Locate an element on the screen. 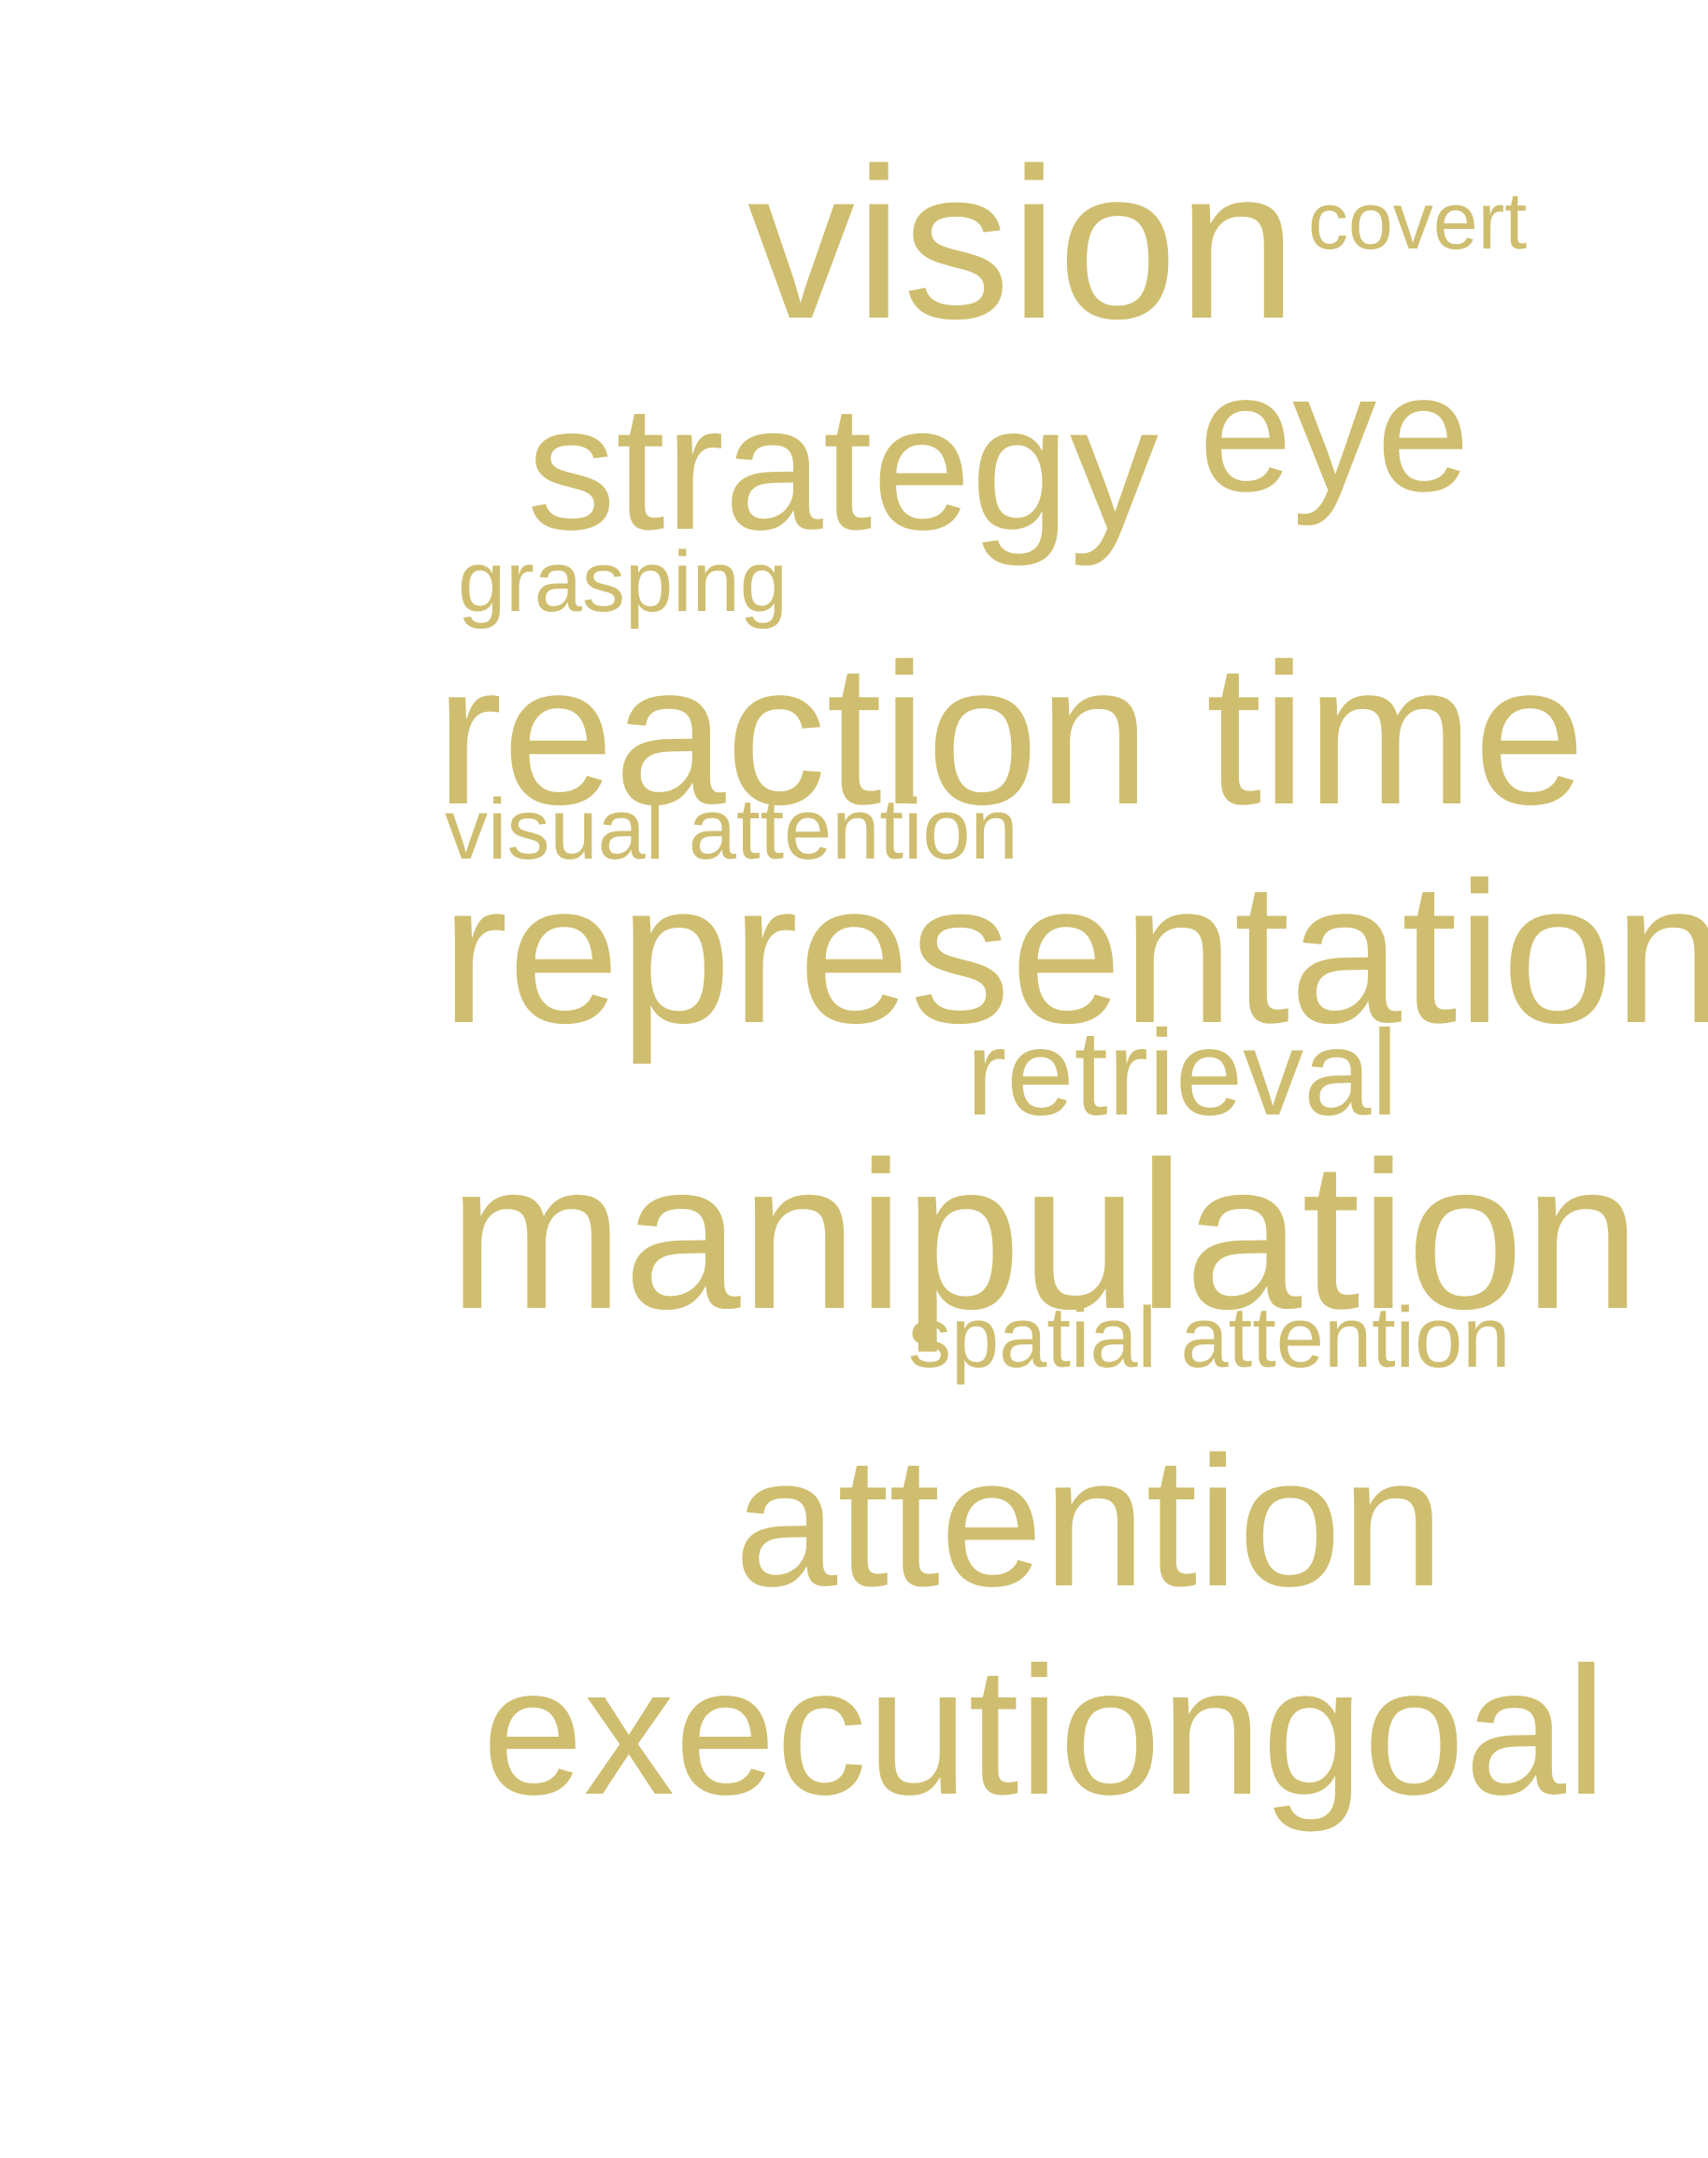 This screenshot has height=2158, width=1708. word-visual-attention: visual attention is located at coordinates (731, 829).